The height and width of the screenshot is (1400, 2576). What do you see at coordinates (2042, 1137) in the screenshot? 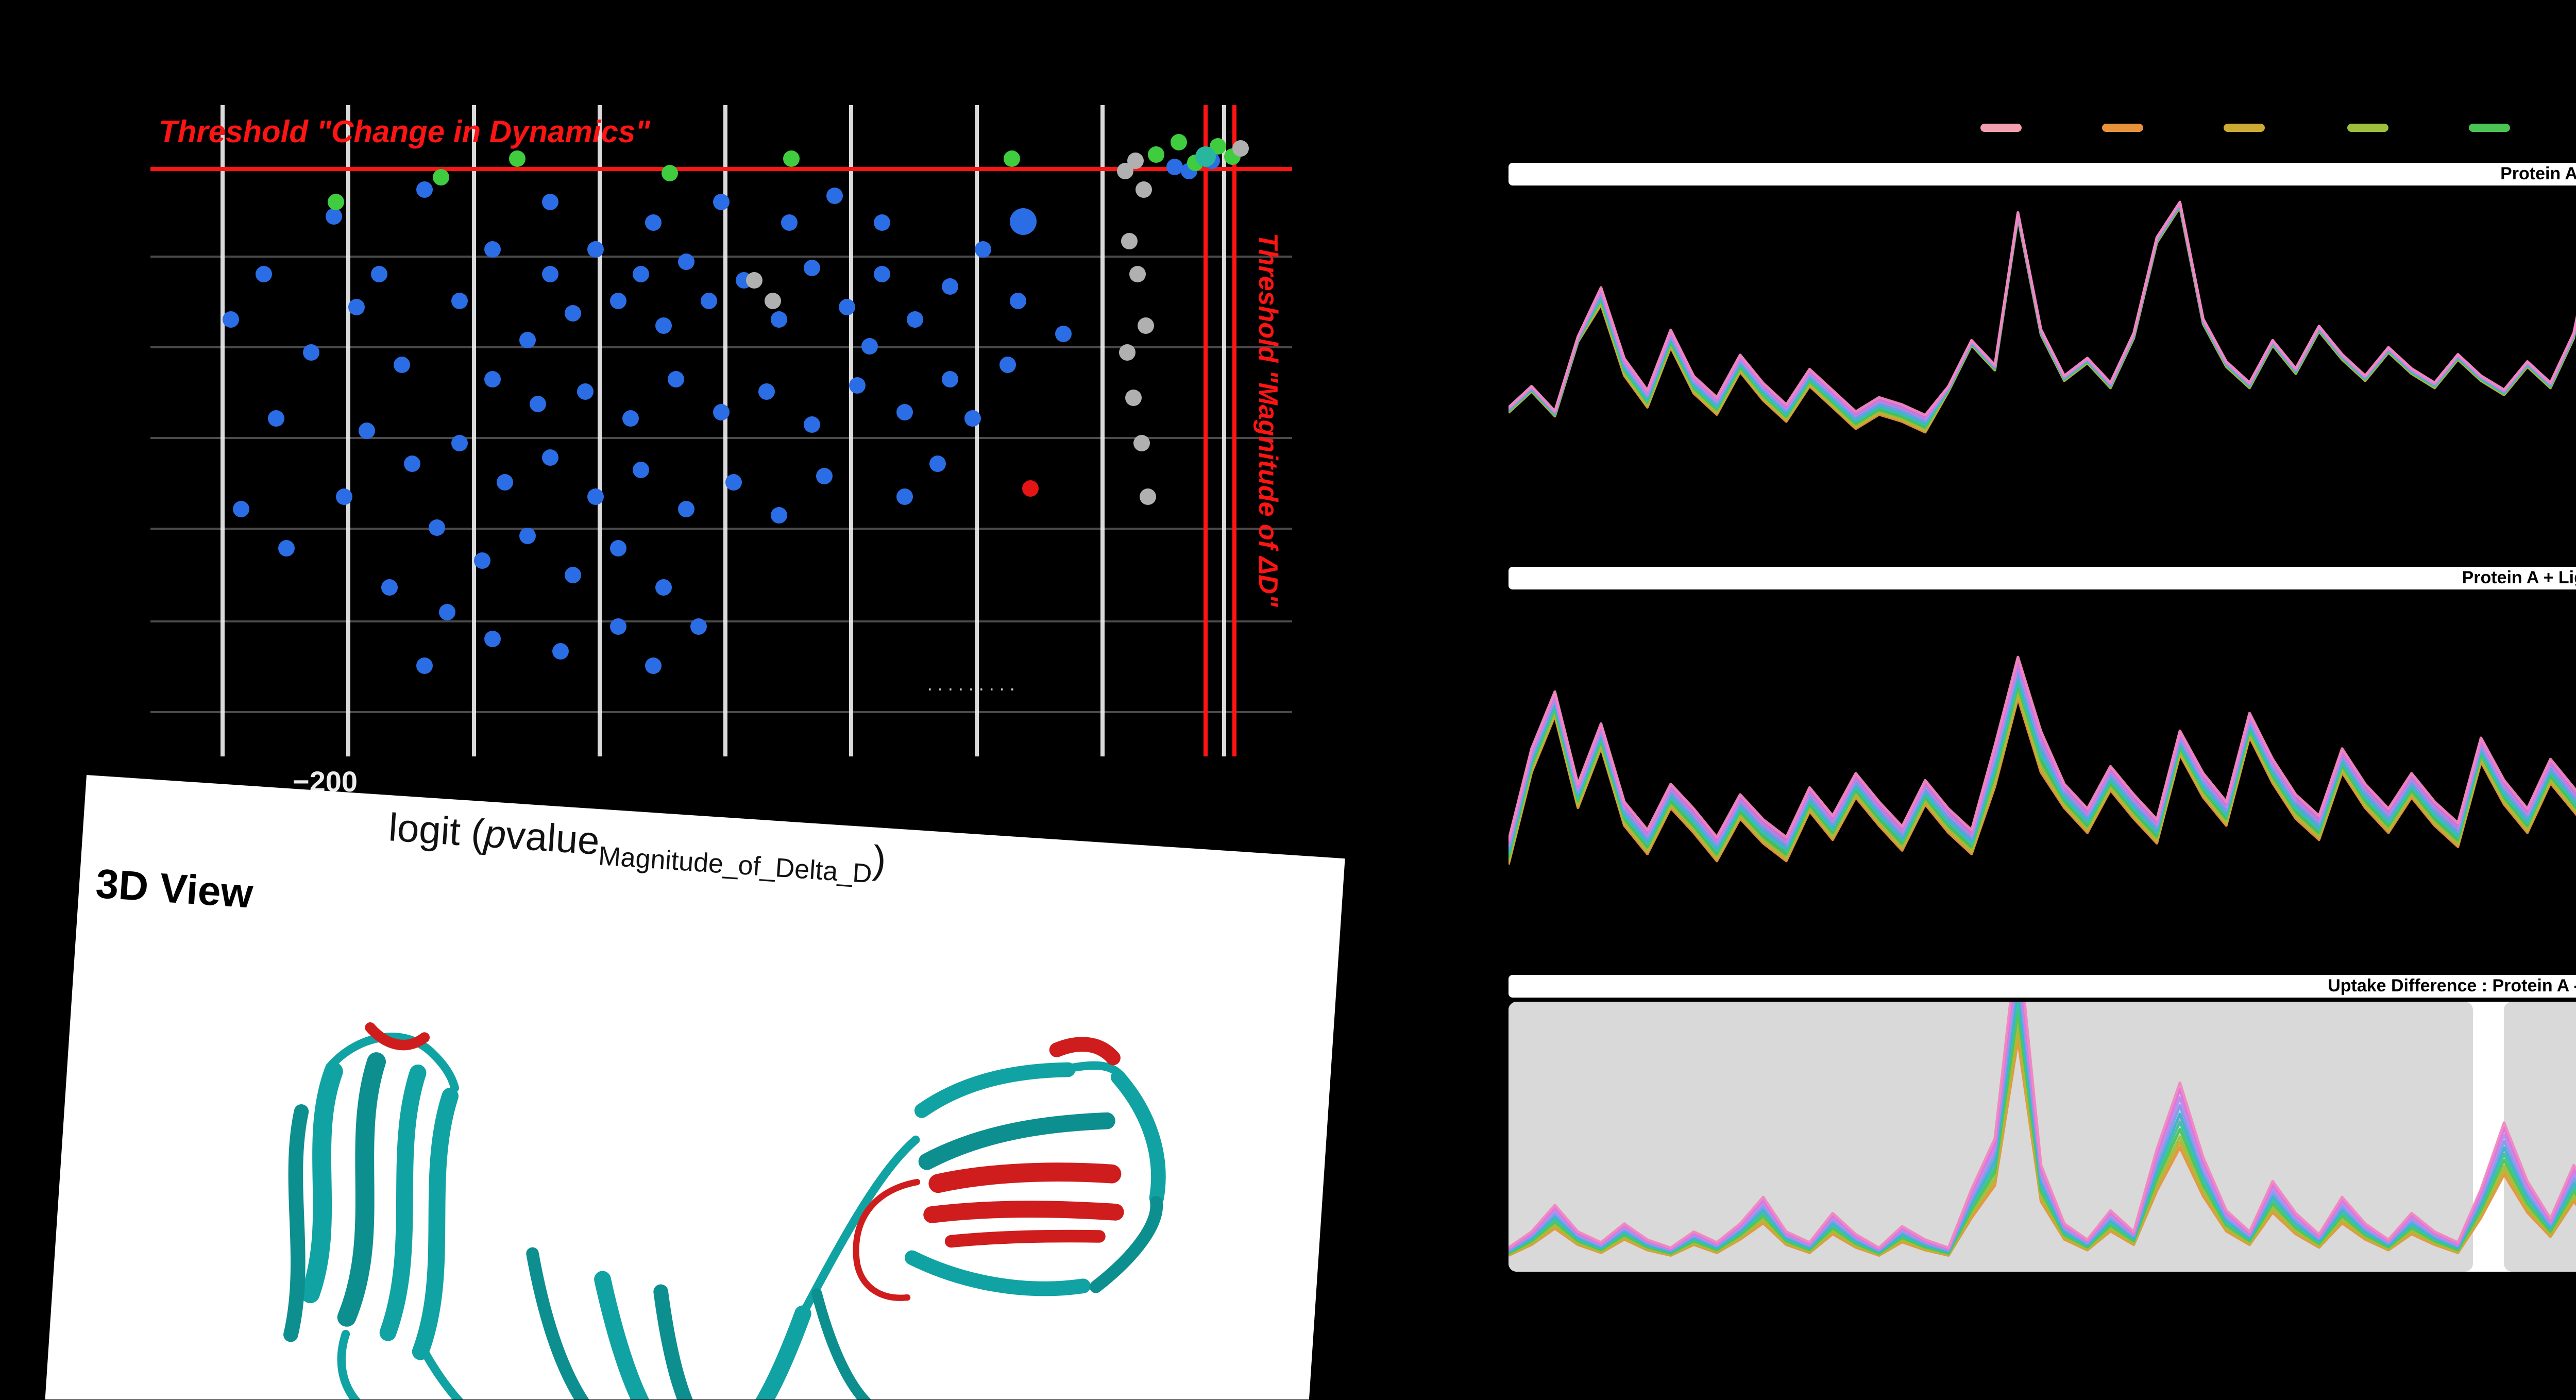
I see `uptake-difference-chart` at bounding box center [2042, 1137].